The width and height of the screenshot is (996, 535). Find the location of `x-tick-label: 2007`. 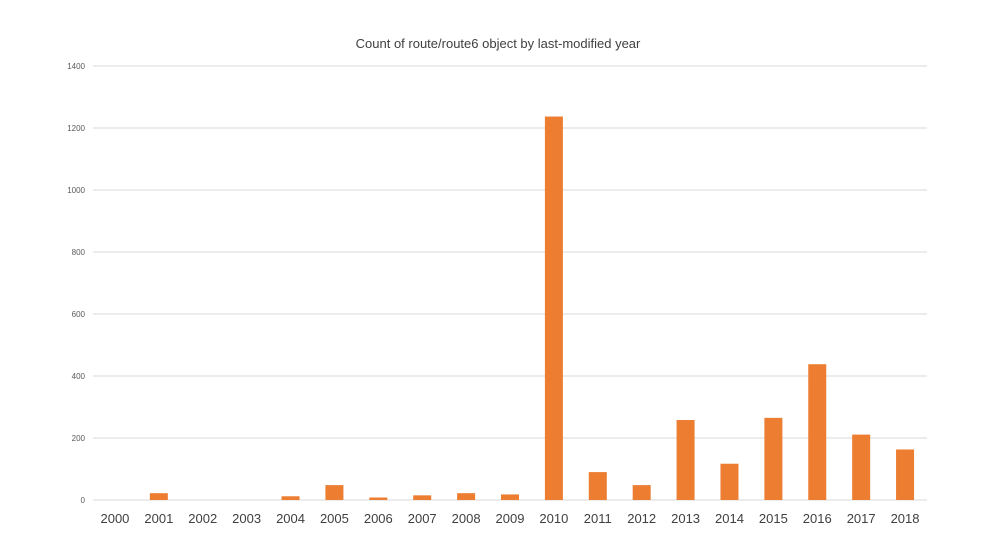

x-tick-label: 2007 is located at coordinates (422, 518).